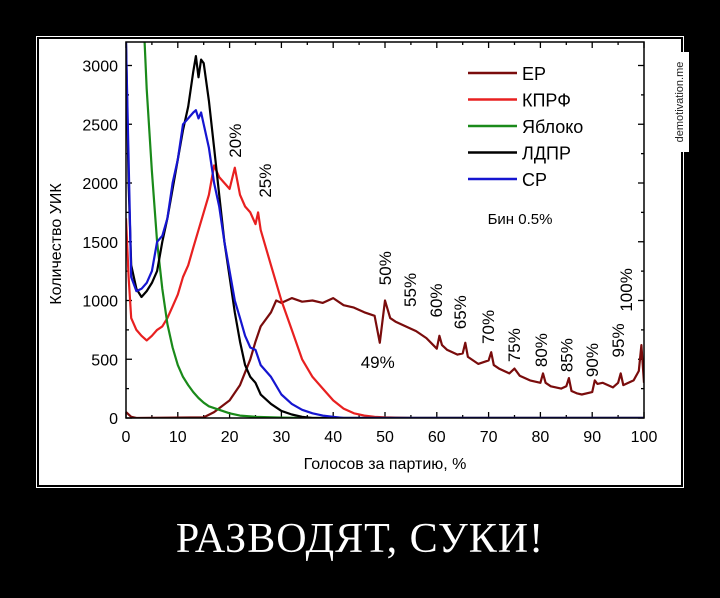  Describe the element at coordinates (592, 360) in the screenshot. I see `annotation-label: 90%` at that location.